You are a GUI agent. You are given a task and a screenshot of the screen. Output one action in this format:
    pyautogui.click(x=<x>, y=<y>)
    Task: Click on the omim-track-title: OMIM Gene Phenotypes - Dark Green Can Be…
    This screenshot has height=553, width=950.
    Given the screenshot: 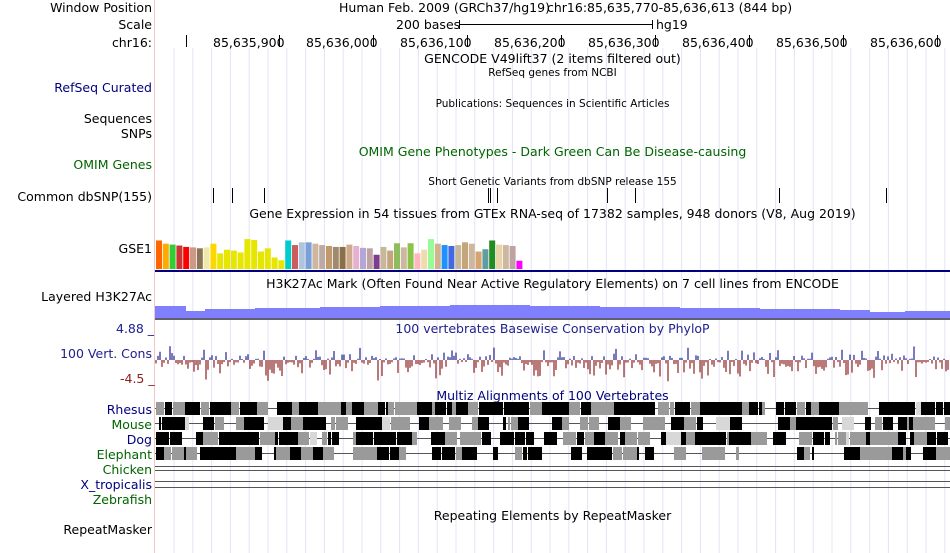 What is the action you would take?
    pyautogui.click(x=552, y=151)
    